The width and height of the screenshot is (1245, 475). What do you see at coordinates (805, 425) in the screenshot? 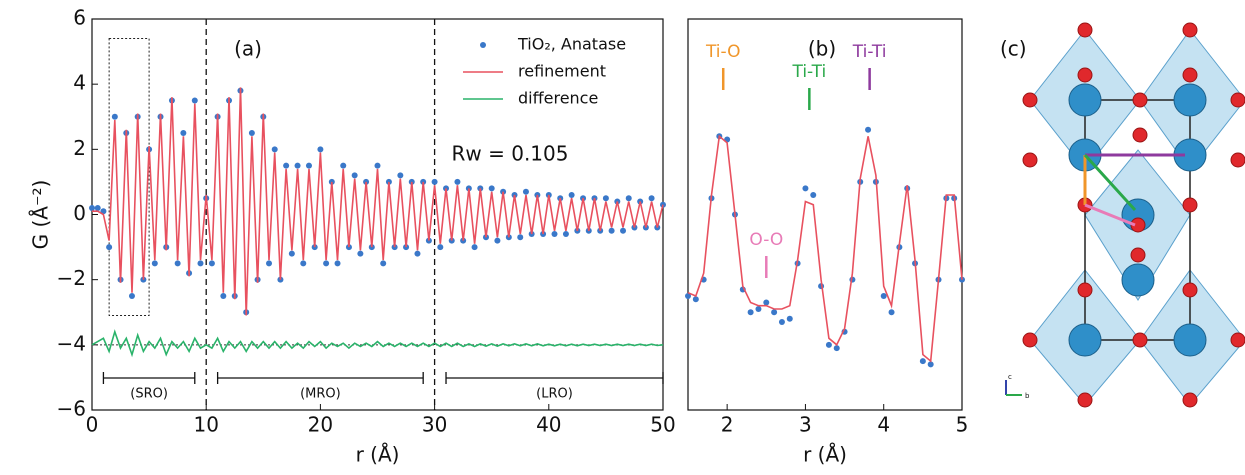
I see `x-tick-label: 3` at bounding box center [805, 425].